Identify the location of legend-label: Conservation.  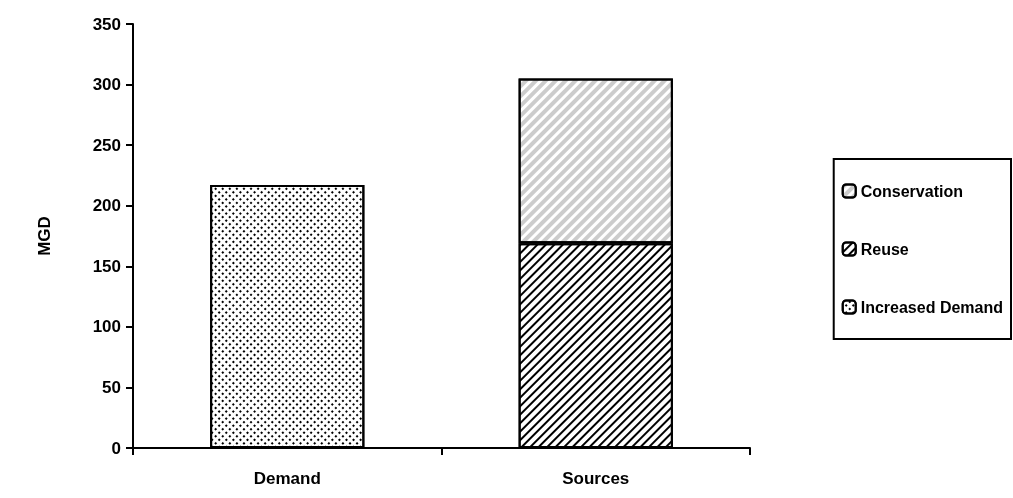
(911, 191).